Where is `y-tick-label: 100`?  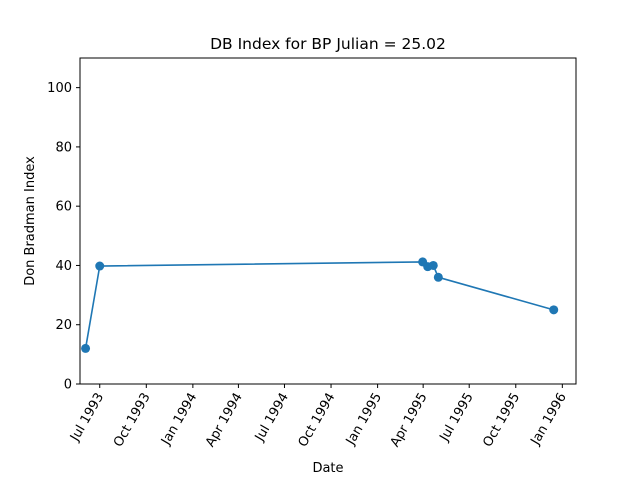
y-tick-label: 100 is located at coordinates (59, 88).